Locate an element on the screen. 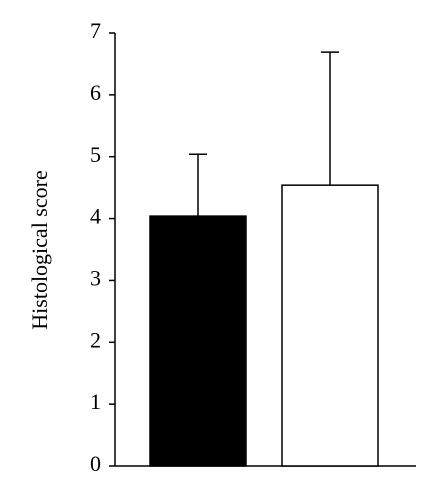 Image resolution: width=435 pixels, height=500 pixels. y-tick-label: 5 is located at coordinates (95, 154).